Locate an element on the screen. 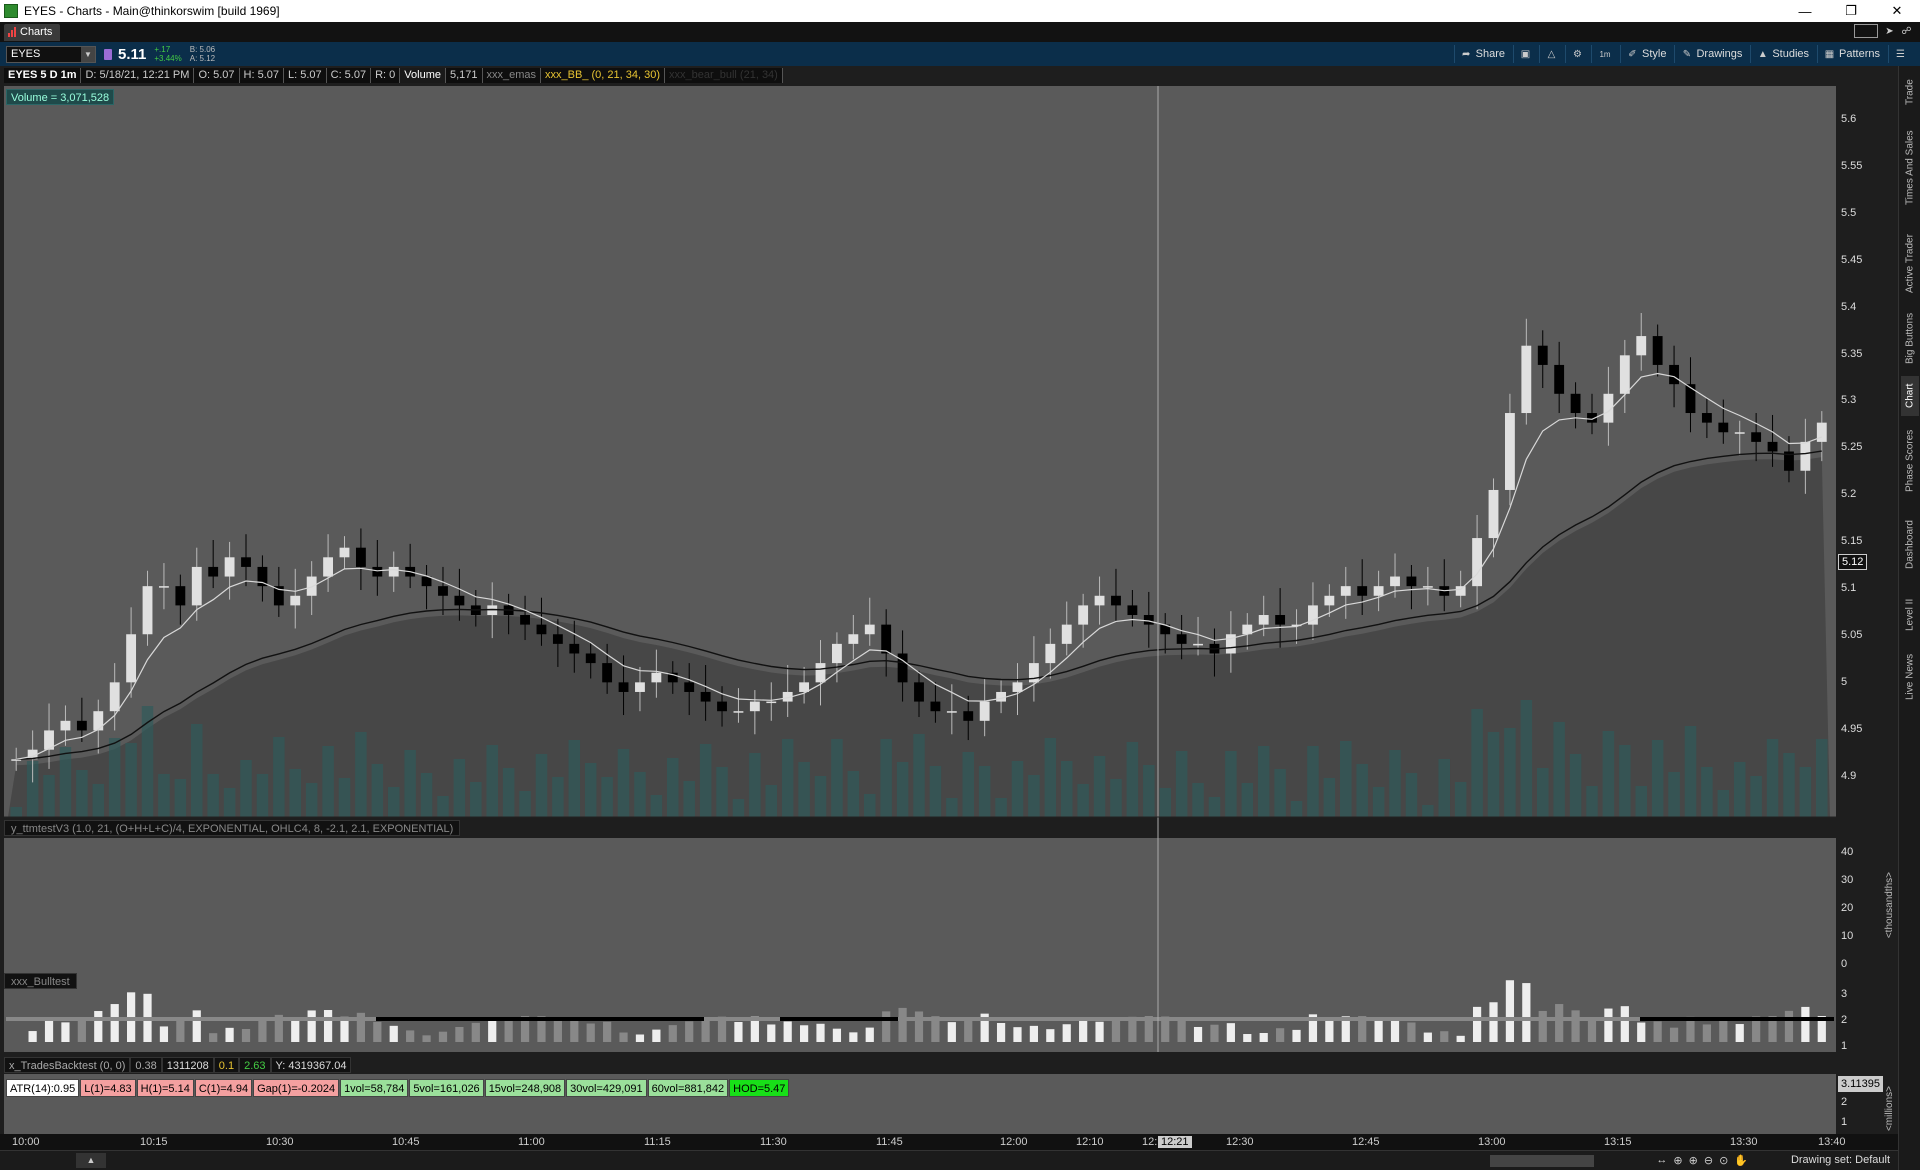 This screenshot has height=1170, width=1920. zoom-out-icon: ⊖ is located at coordinates (1708, 1161).